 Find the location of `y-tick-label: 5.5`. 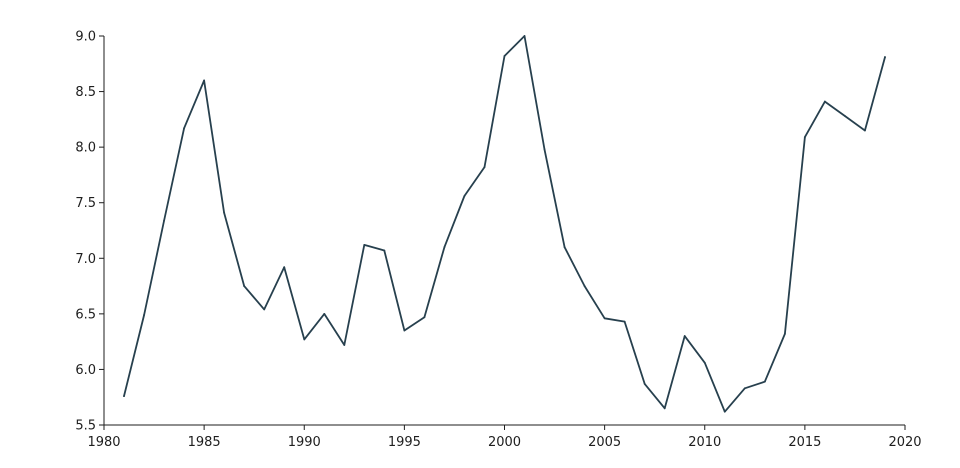

y-tick-label: 5.5 is located at coordinates (85, 426).